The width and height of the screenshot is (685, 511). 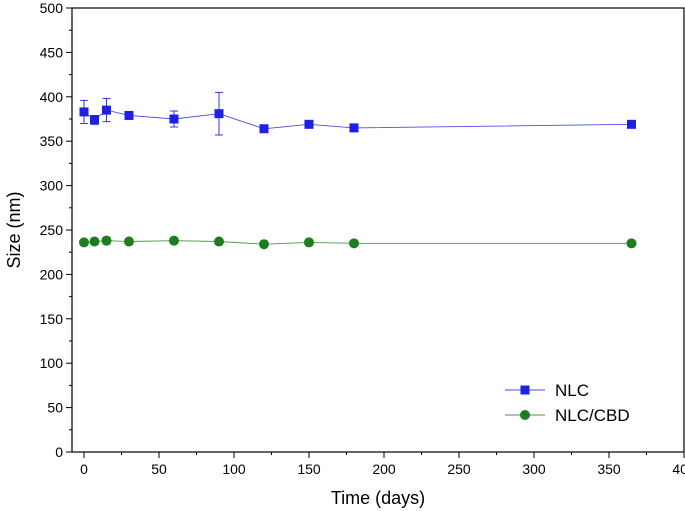 What do you see at coordinates (572, 390) in the screenshot?
I see `legend-label: NLC` at bounding box center [572, 390].